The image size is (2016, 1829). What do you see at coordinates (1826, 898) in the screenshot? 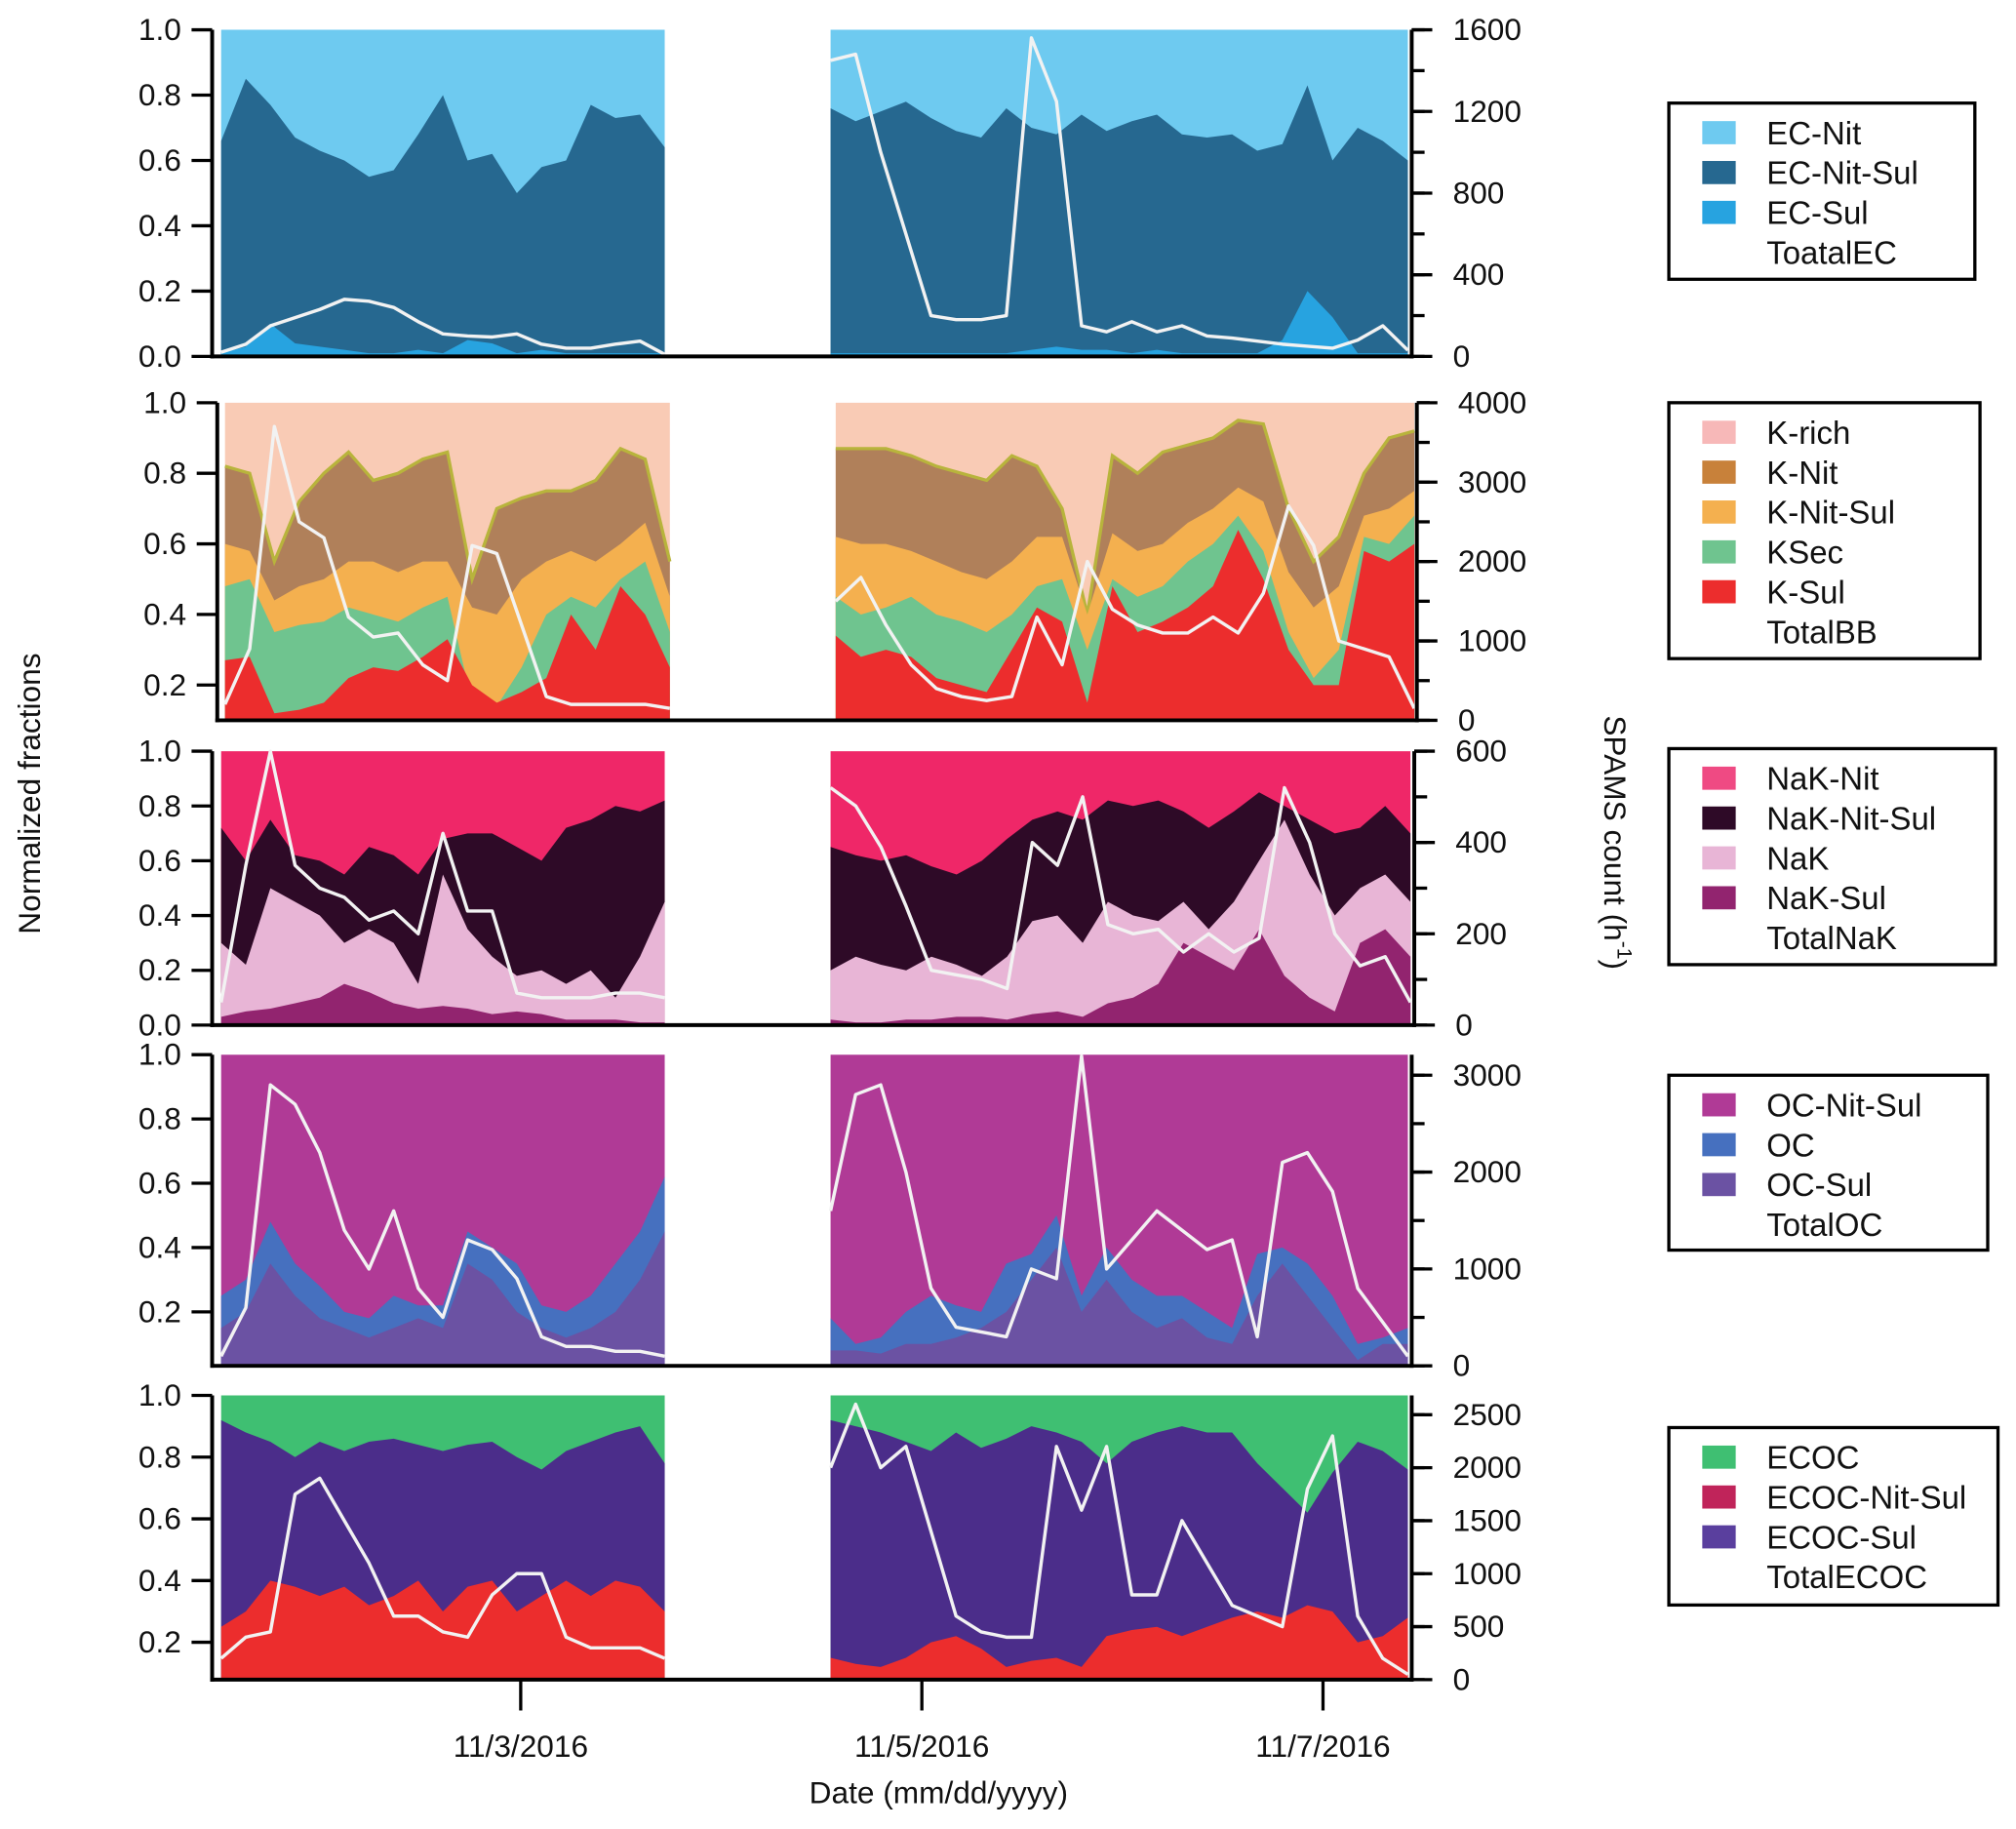
I see `legend-label: NaK-Sul` at bounding box center [1826, 898].